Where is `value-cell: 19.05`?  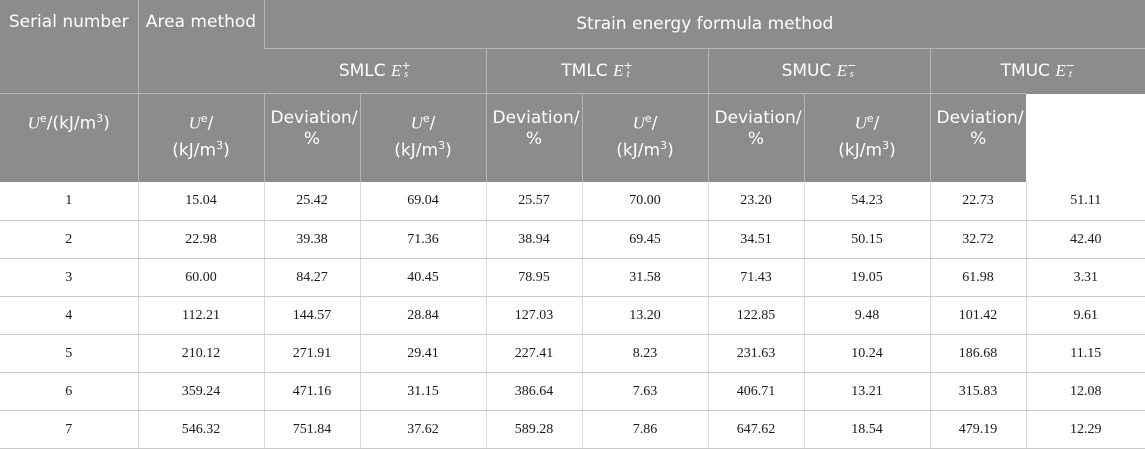
value-cell: 19.05 is located at coordinates (866, 277).